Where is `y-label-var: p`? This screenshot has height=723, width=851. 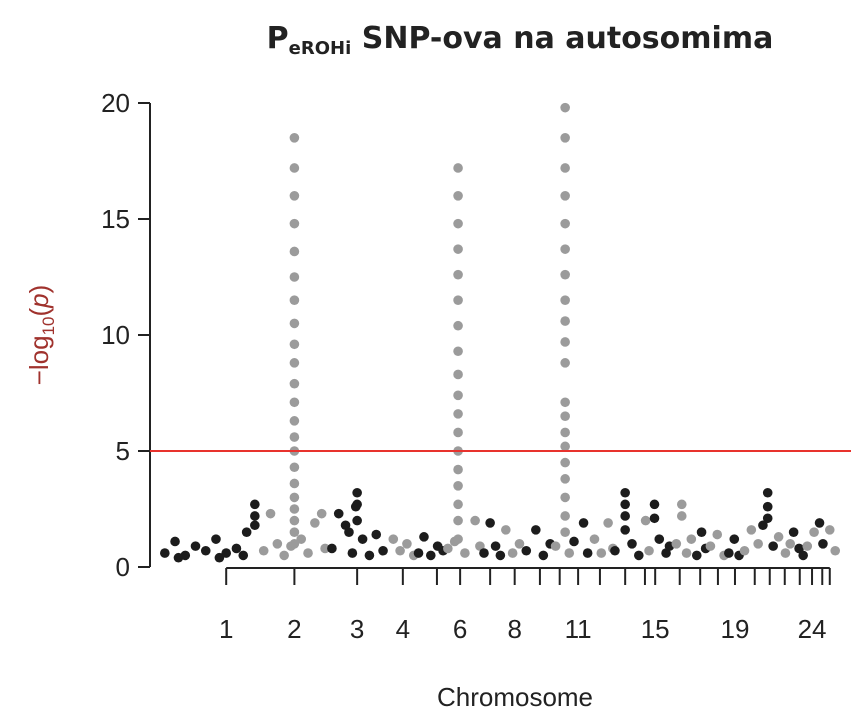 y-label-var: p is located at coordinates (39, 300).